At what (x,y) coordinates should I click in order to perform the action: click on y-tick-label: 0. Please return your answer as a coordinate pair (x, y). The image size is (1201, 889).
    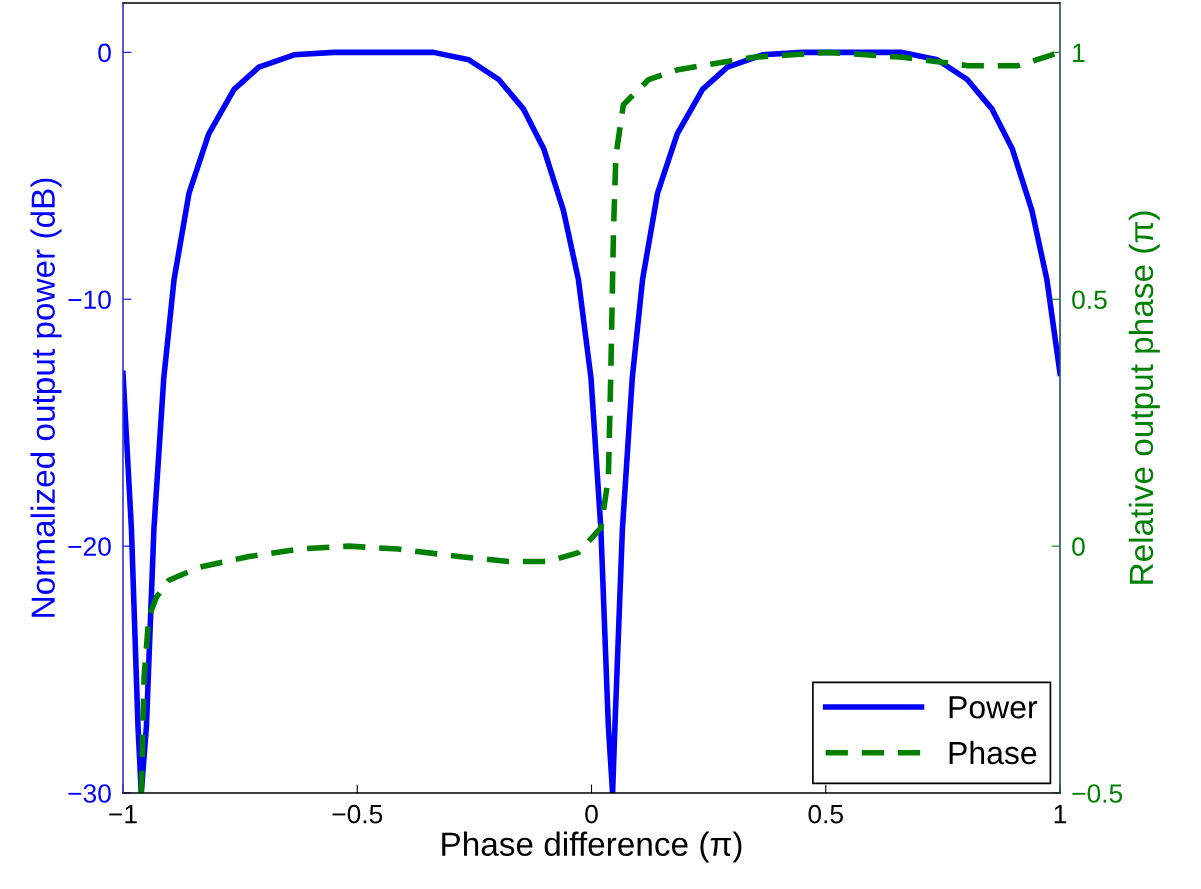
    Looking at the image, I should click on (104, 53).